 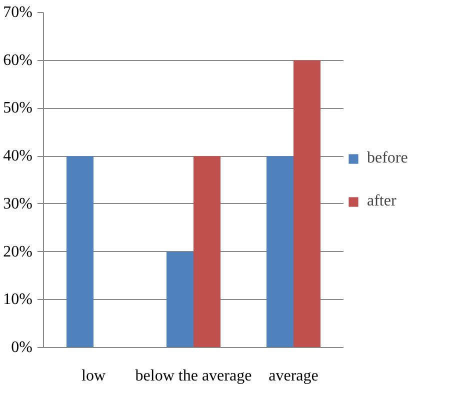 What do you see at coordinates (17, 12) in the screenshot?
I see `y-tick-label: 70%` at bounding box center [17, 12].